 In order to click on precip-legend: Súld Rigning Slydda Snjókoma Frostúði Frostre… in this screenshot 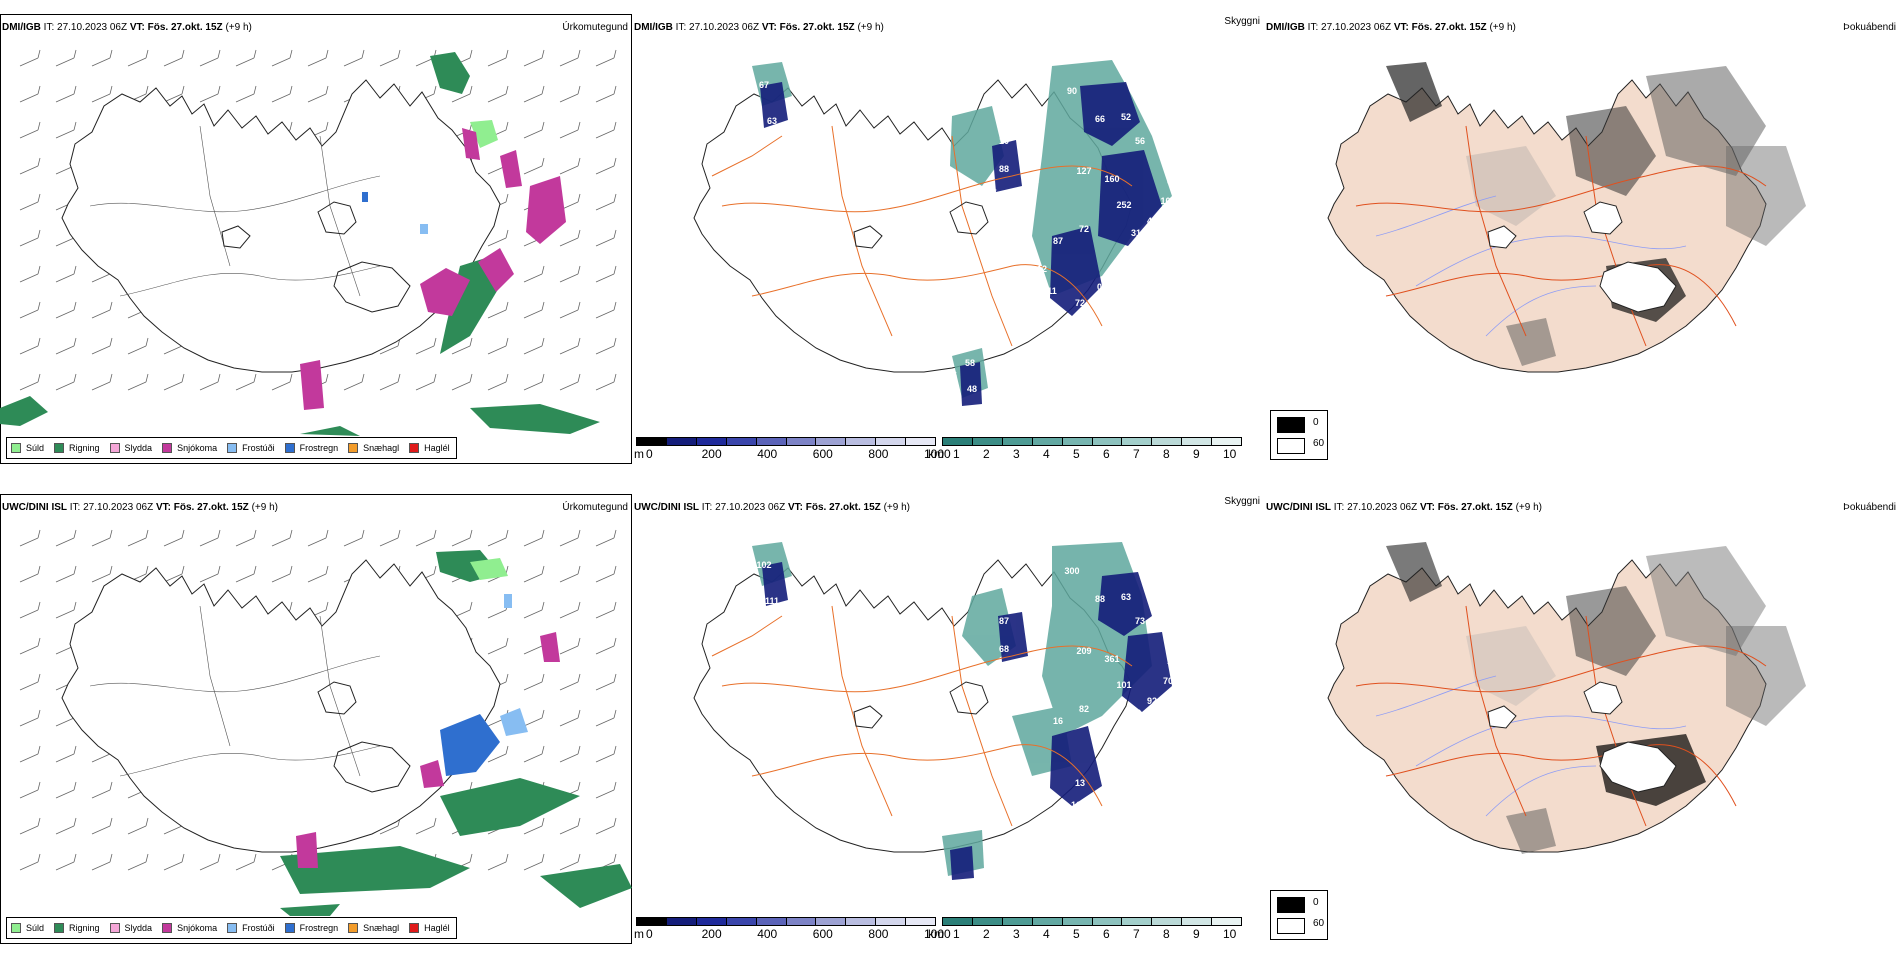, I will do `click(231, 928)`.